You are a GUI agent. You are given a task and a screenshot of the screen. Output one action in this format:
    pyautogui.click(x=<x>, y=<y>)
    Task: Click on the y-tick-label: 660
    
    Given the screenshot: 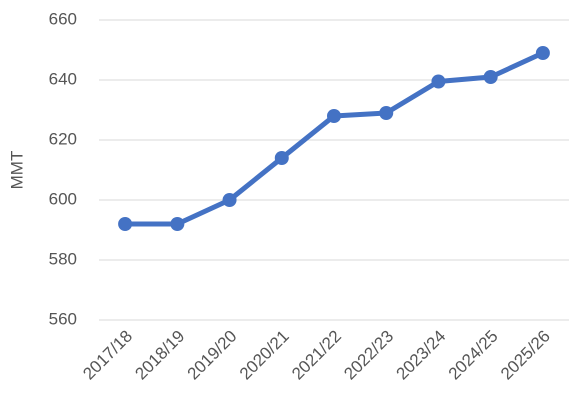 What is the action you would take?
    pyautogui.click(x=63, y=18)
    